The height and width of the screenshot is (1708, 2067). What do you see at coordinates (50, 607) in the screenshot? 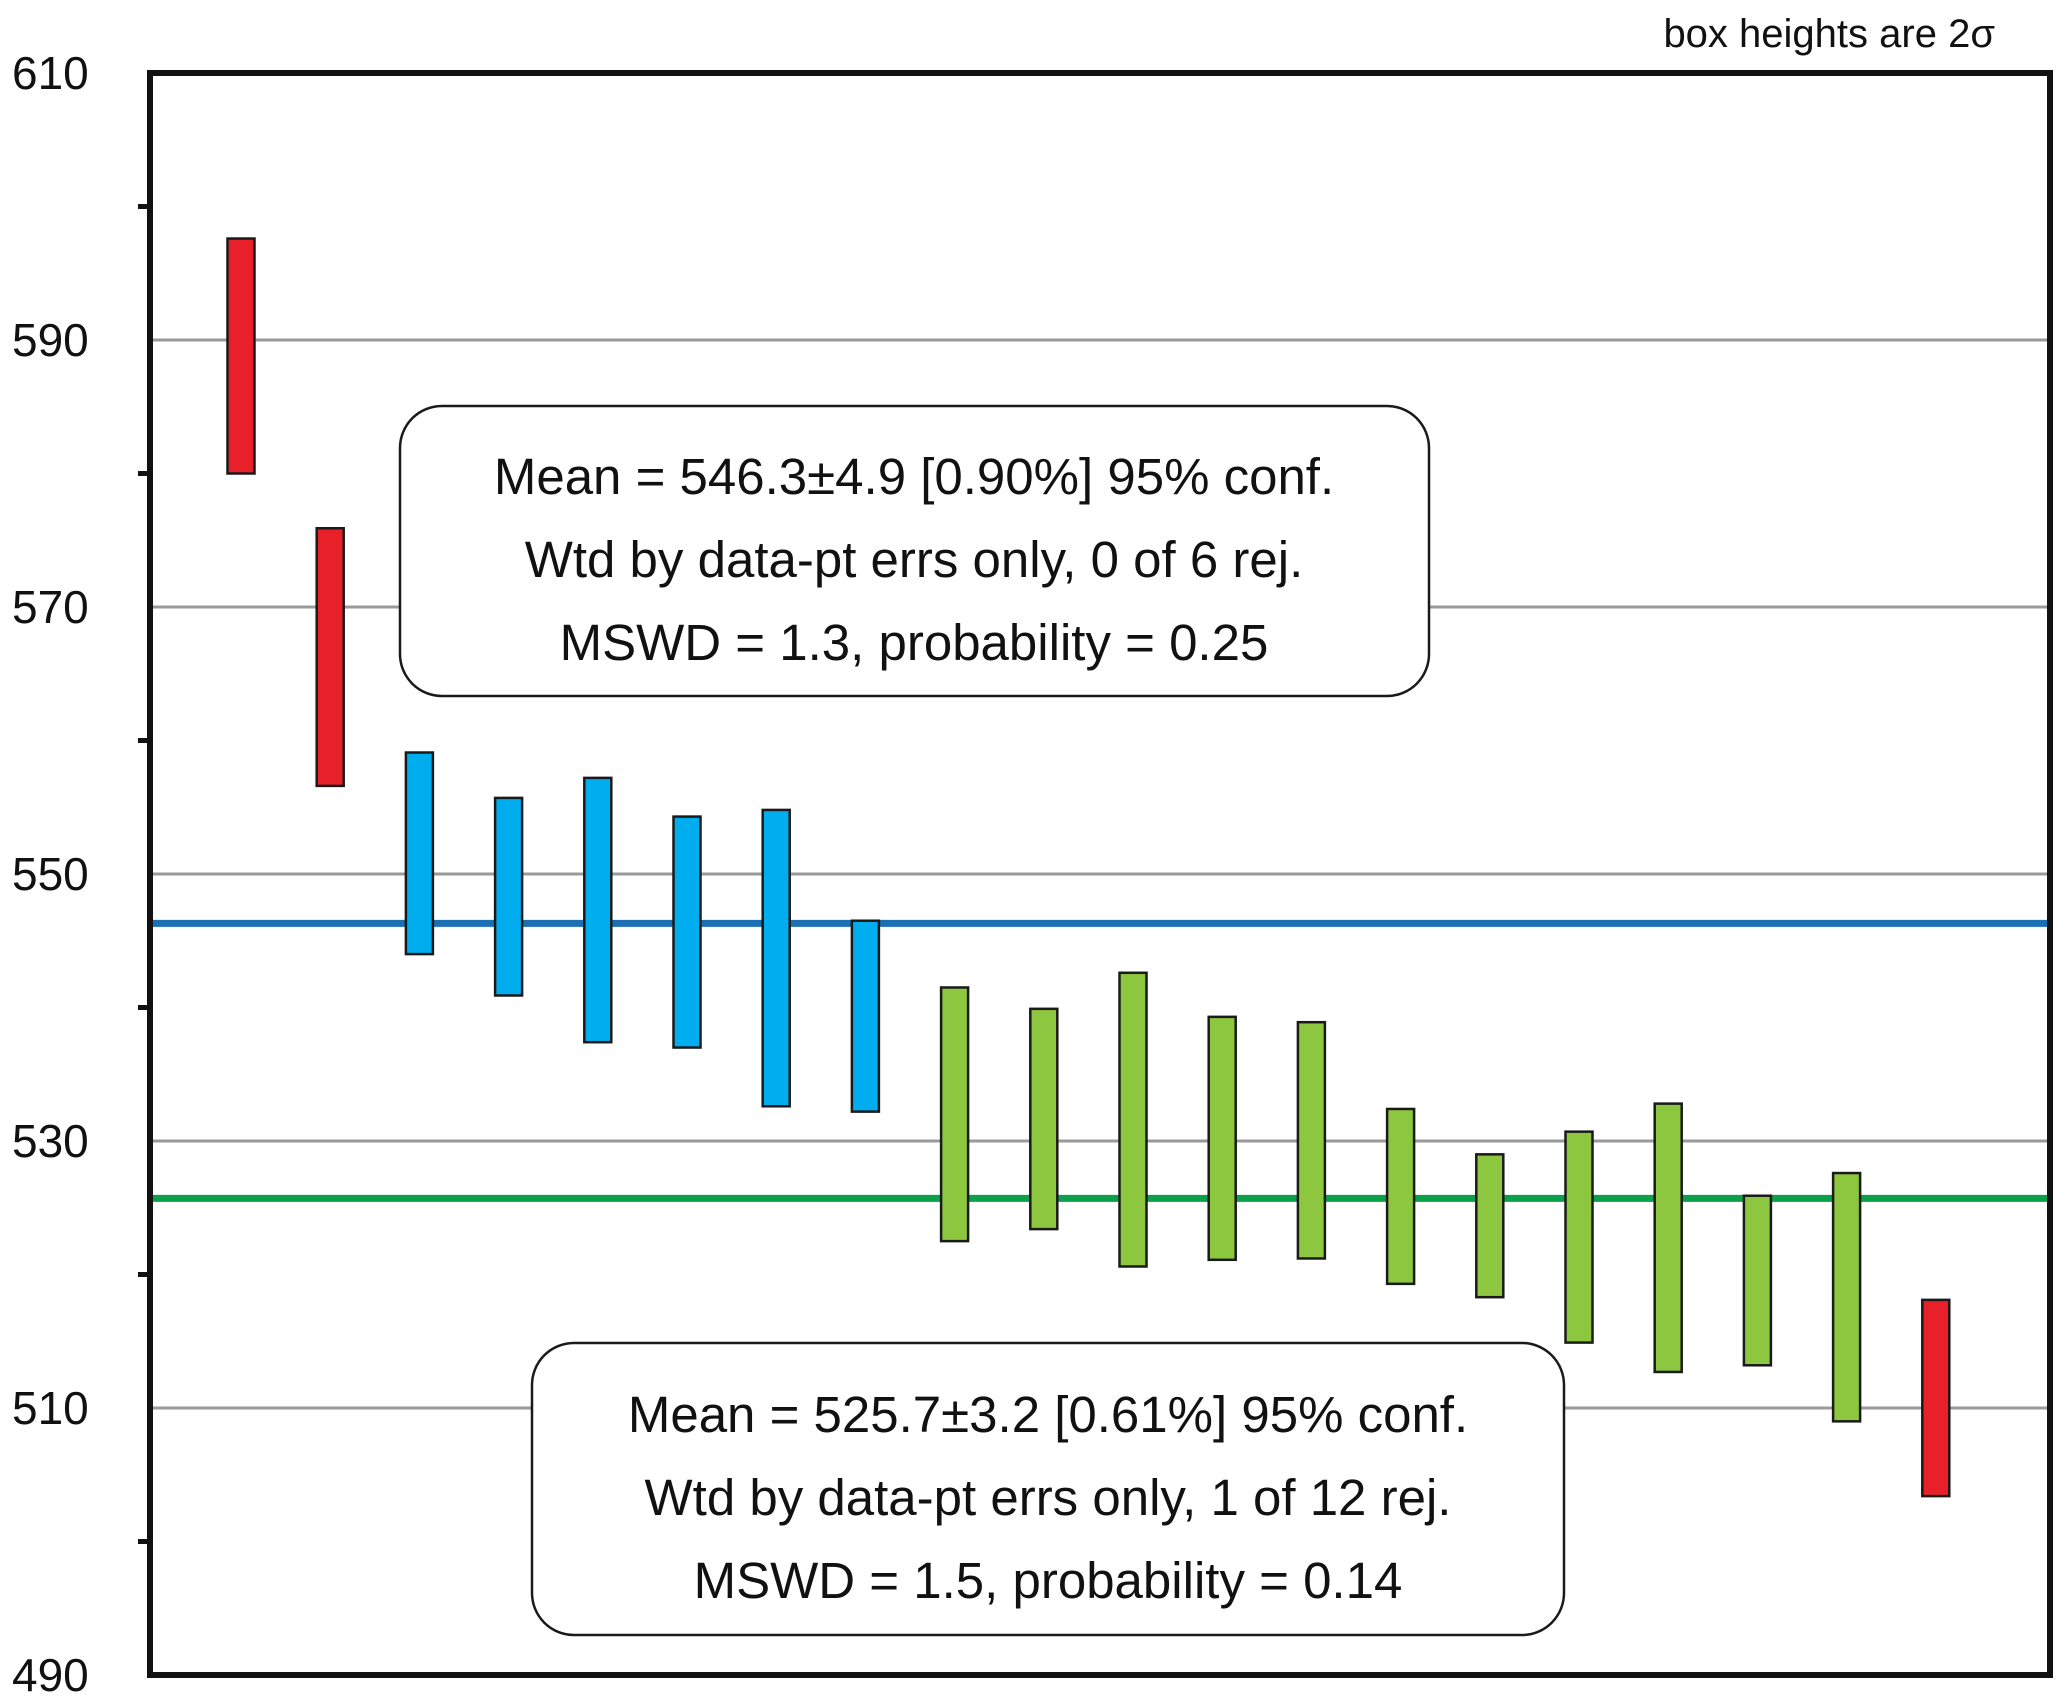
I see `y-tick-label-570: 570` at bounding box center [50, 607].